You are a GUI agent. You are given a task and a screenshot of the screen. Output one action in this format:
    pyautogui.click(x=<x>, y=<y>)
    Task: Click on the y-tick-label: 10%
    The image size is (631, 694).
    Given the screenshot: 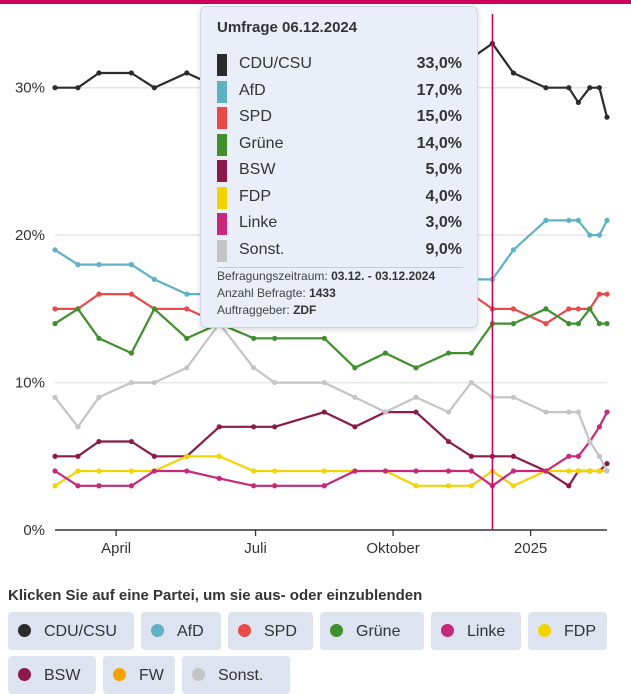 What is the action you would take?
    pyautogui.click(x=30, y=383)
    